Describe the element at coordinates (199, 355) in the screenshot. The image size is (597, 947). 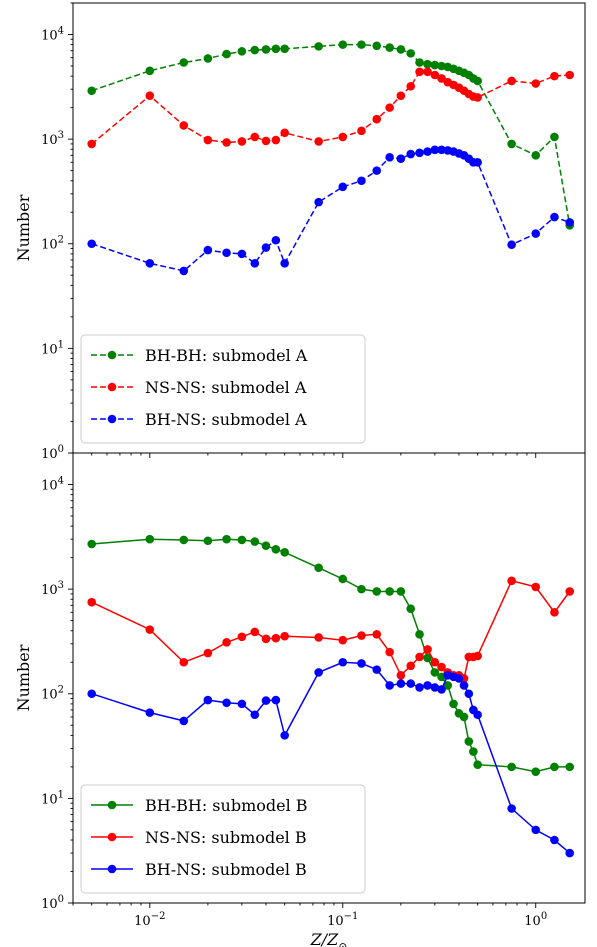
I see `legend-item: BH-BH: submodel A` at that location.